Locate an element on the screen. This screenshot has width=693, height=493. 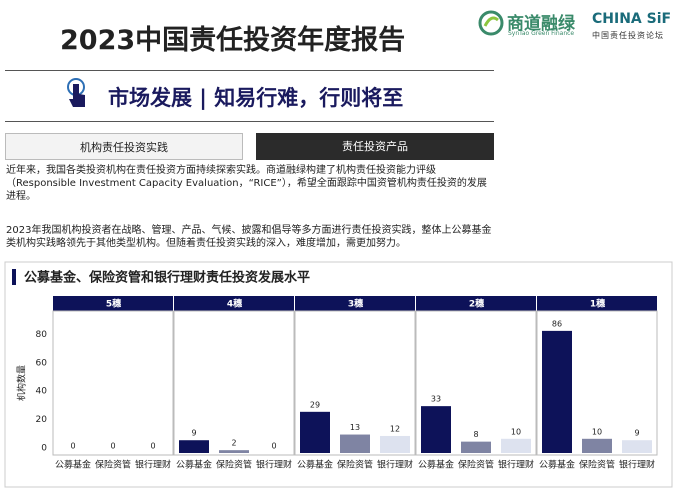
logo-sub: 中国责任投资论坛 is located at coordinates (628, 35).